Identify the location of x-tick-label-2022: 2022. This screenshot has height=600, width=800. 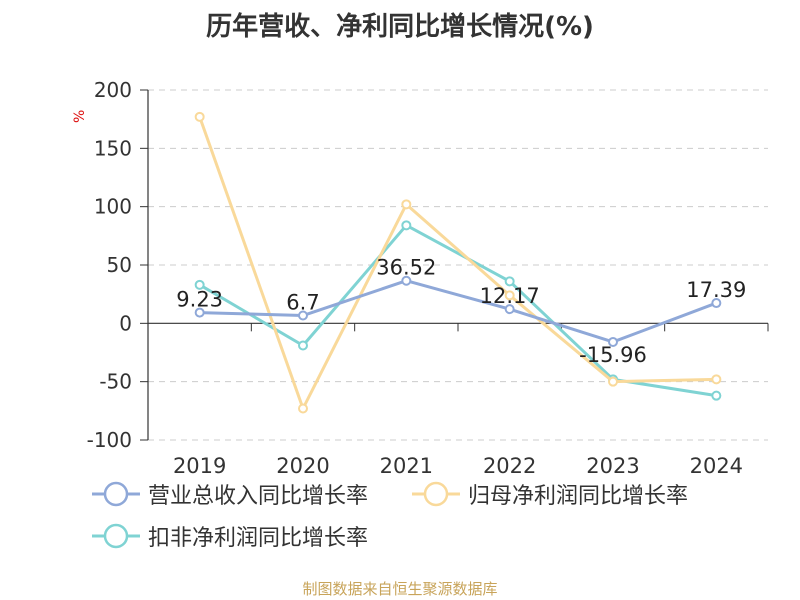
(509, 466).